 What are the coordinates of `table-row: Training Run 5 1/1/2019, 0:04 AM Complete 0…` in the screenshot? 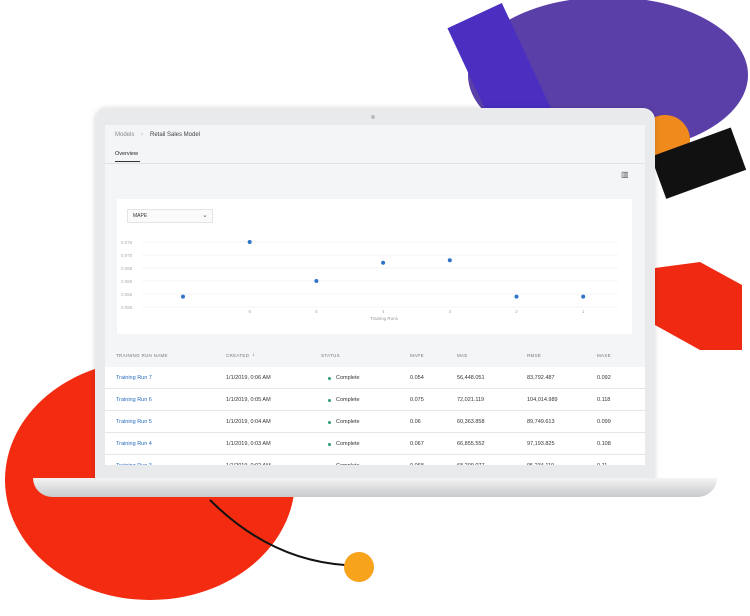 It's located at (375, 422).